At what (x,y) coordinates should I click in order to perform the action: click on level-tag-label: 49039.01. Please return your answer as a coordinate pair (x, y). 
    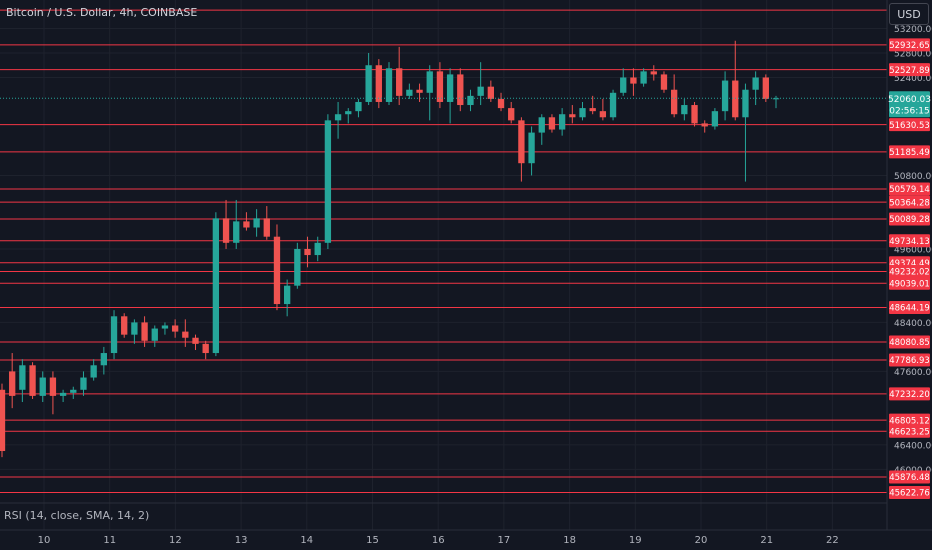
    Looking at the image, I should click on (909, 284).